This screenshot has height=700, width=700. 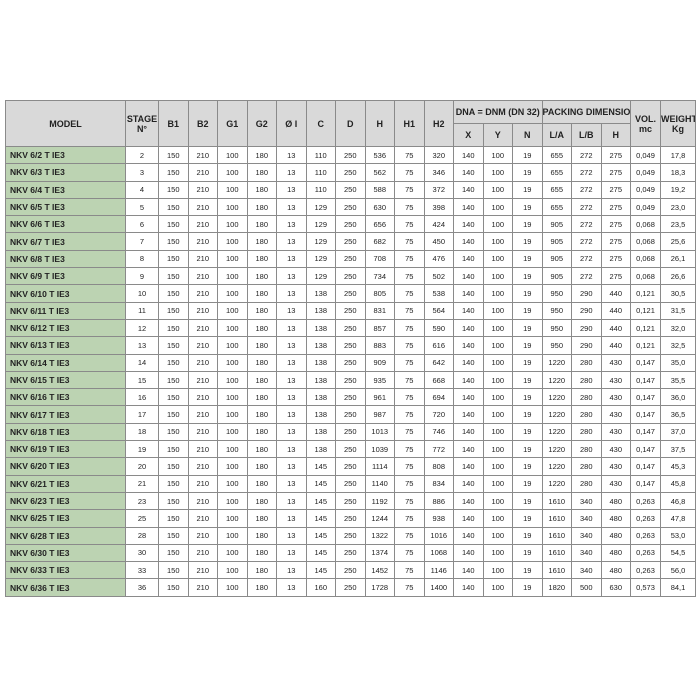 I want to click on value-cell: 23, so click(x=142, y=501).